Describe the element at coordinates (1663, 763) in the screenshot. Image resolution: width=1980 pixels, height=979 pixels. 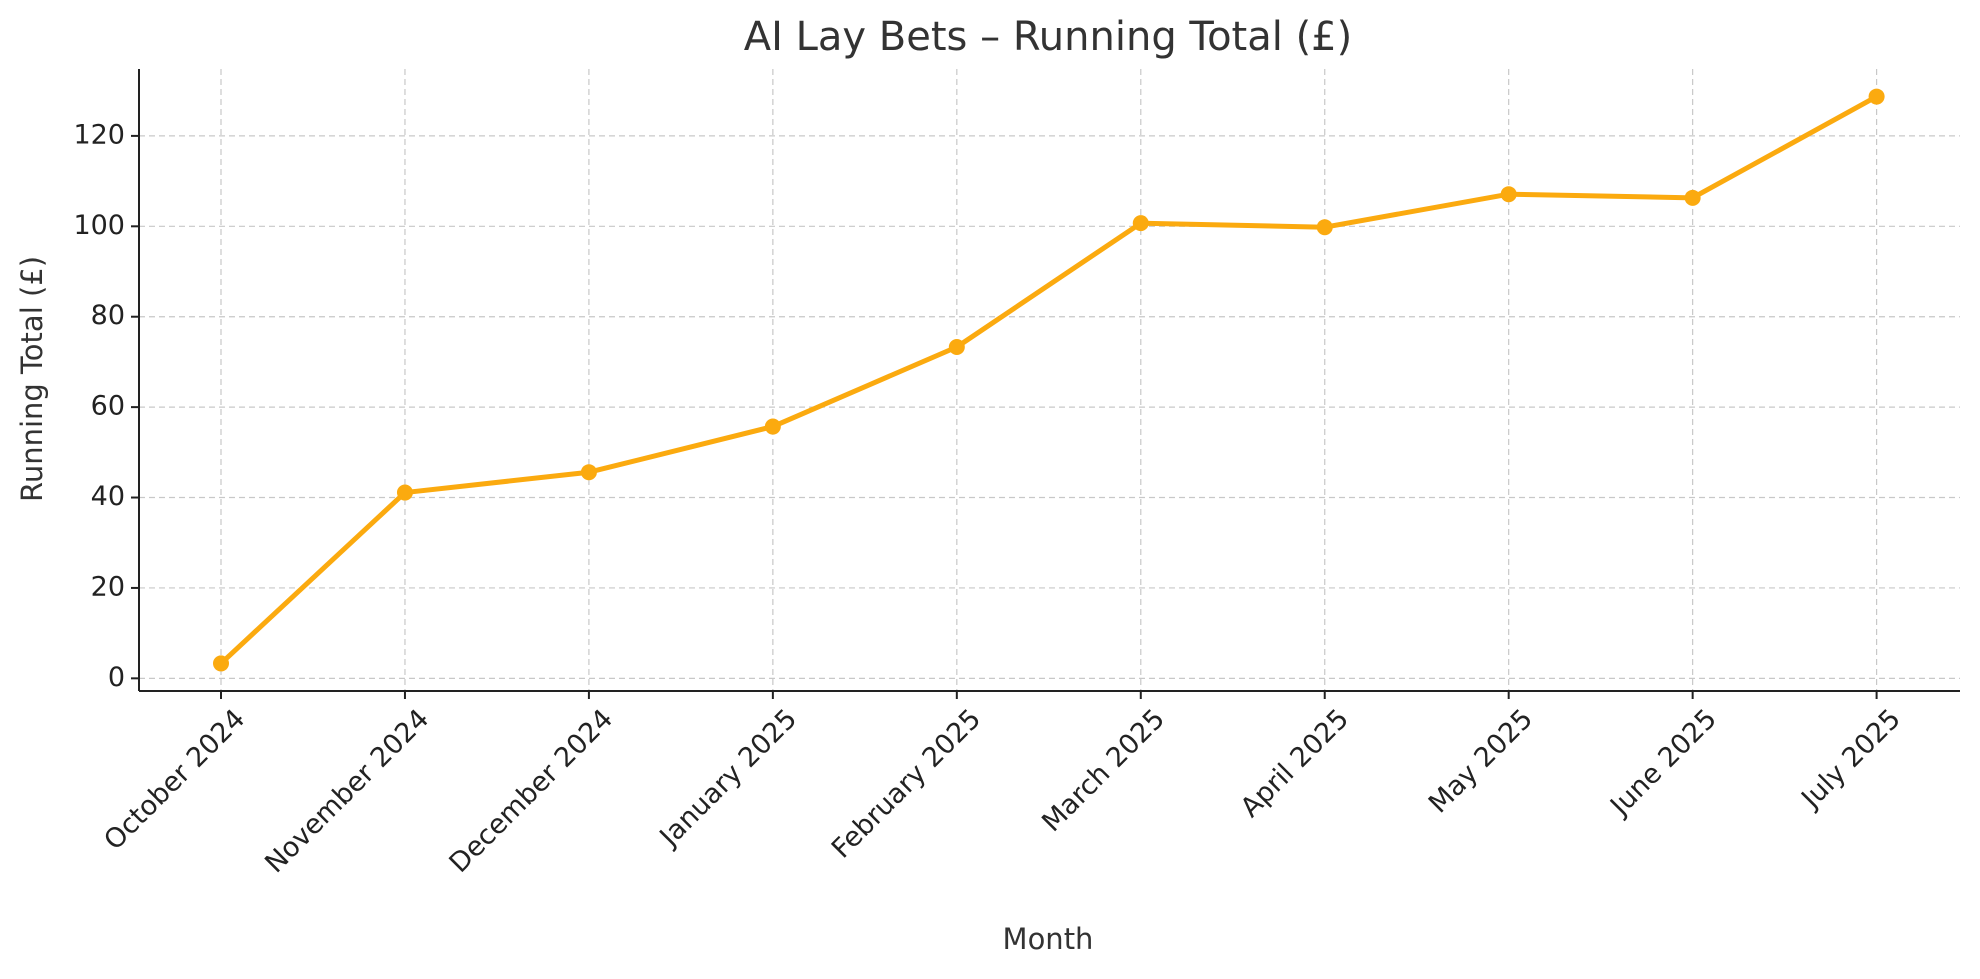
I see `x-tick-label: June 2025` at that location.